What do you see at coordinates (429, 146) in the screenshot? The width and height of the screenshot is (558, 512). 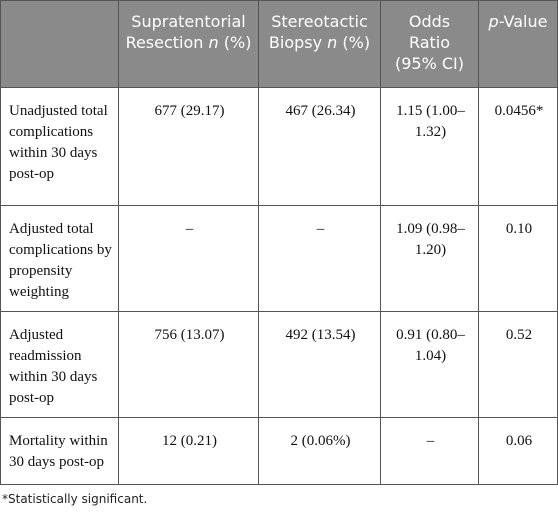 I see `value-cell: 1.15 (1.00–1.32)` at bounding box center [429, 146].